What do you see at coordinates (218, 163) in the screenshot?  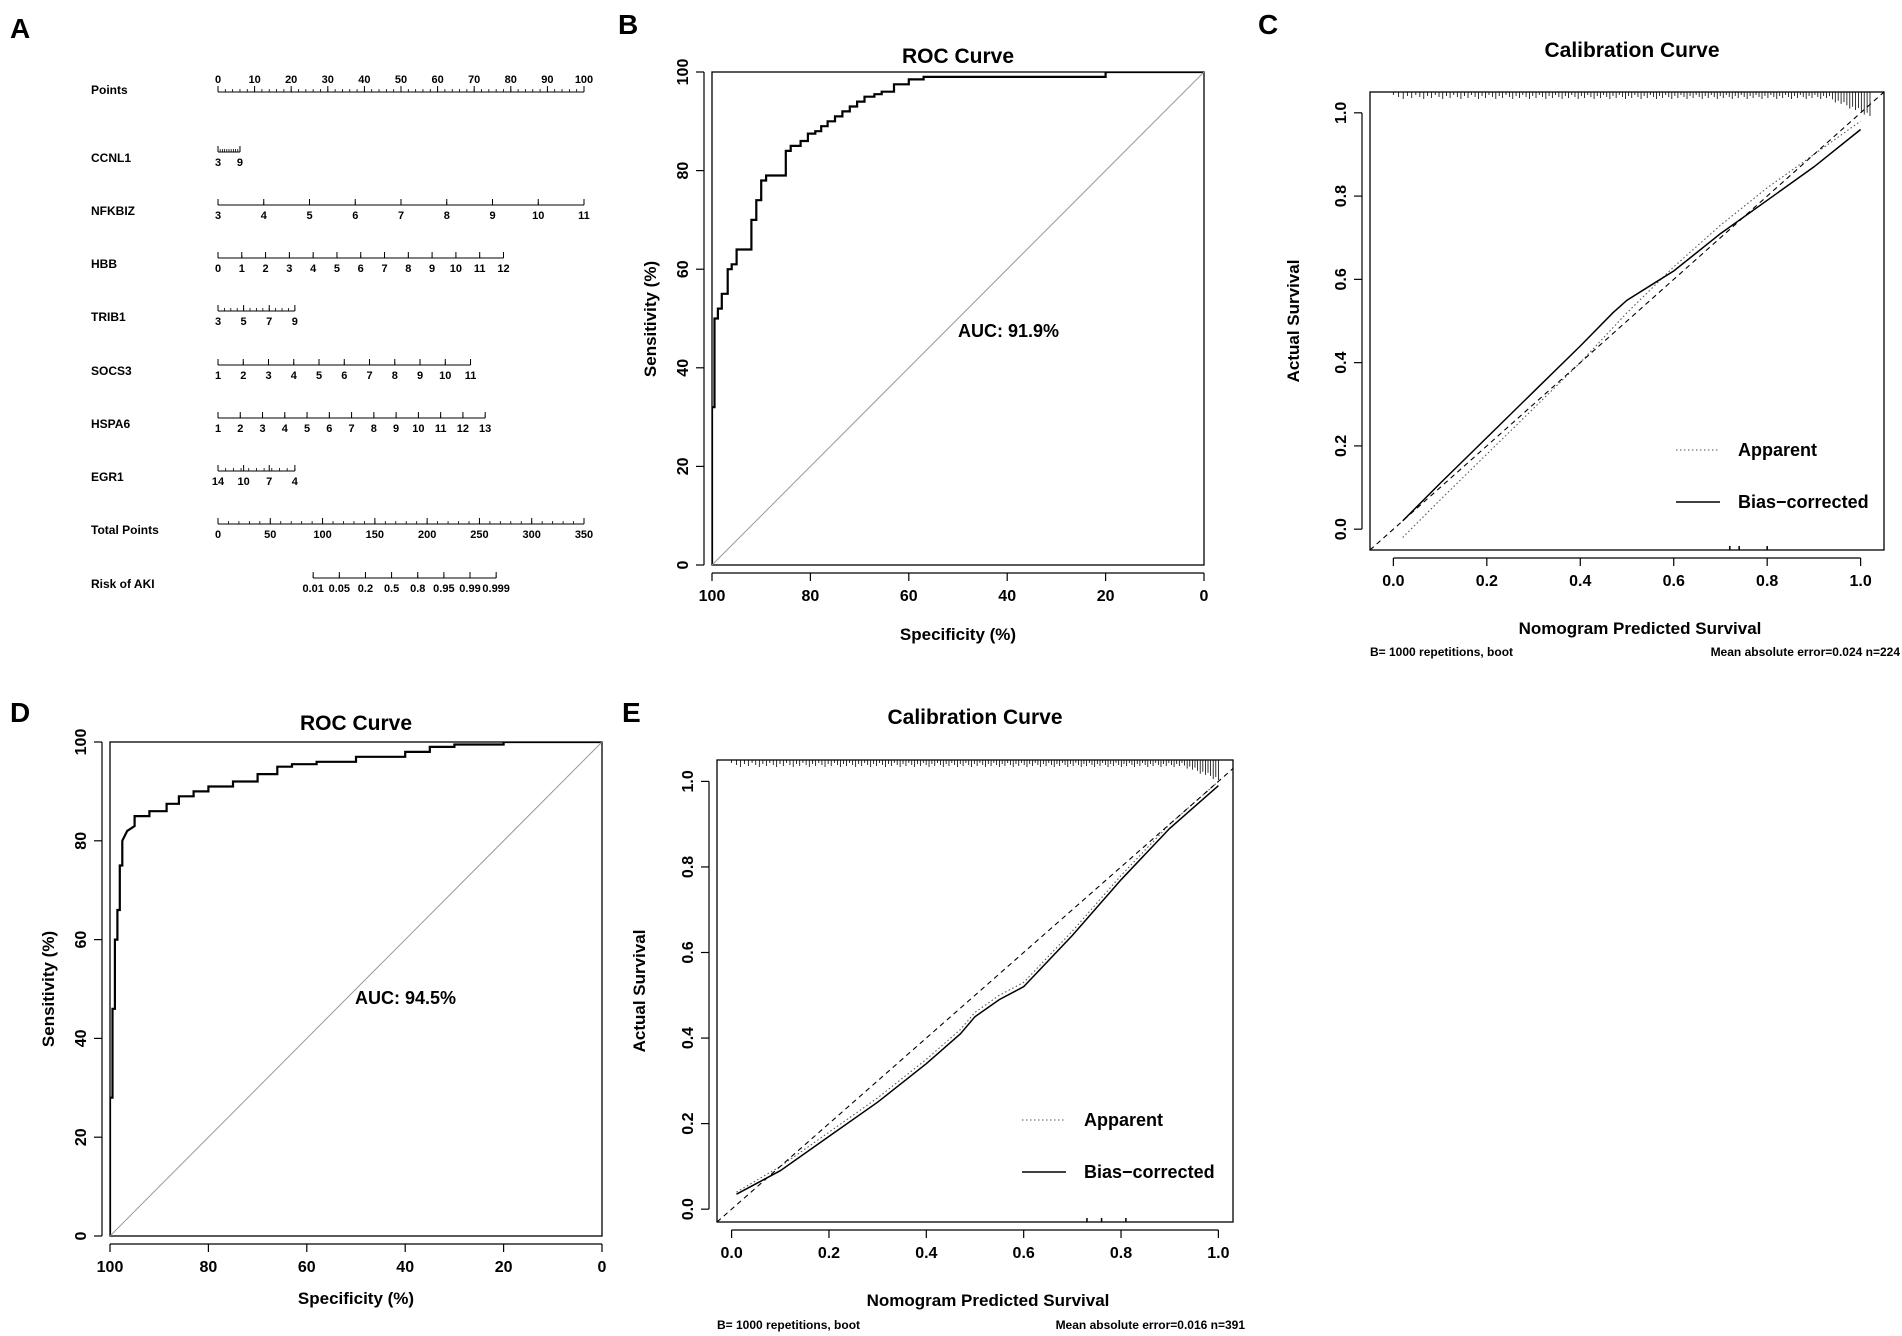 I see `tick-label: 3` at bounding box center [218, 163].